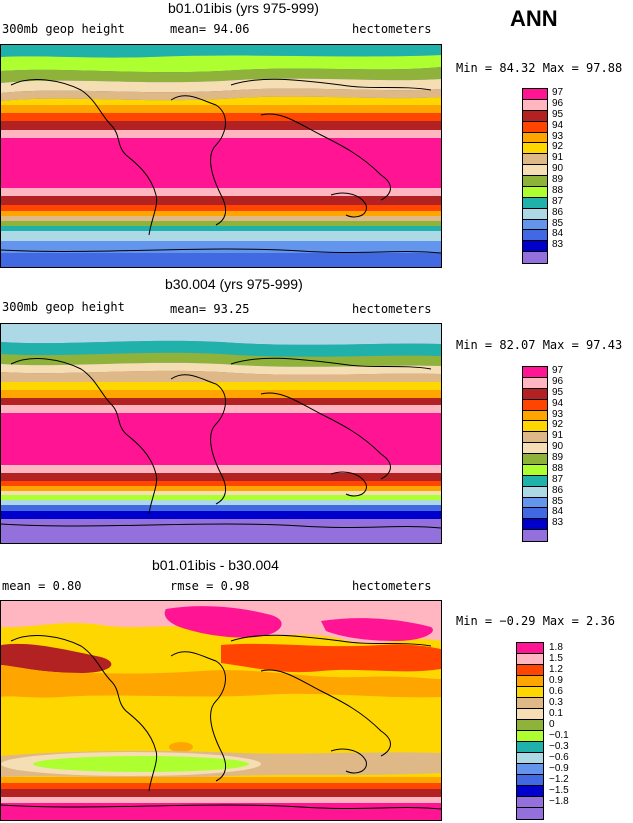  What do you see at coordinates (556, 647) in the screenshot?
I see `colorbar-label: 1.8` at bounding box center [556, 647].